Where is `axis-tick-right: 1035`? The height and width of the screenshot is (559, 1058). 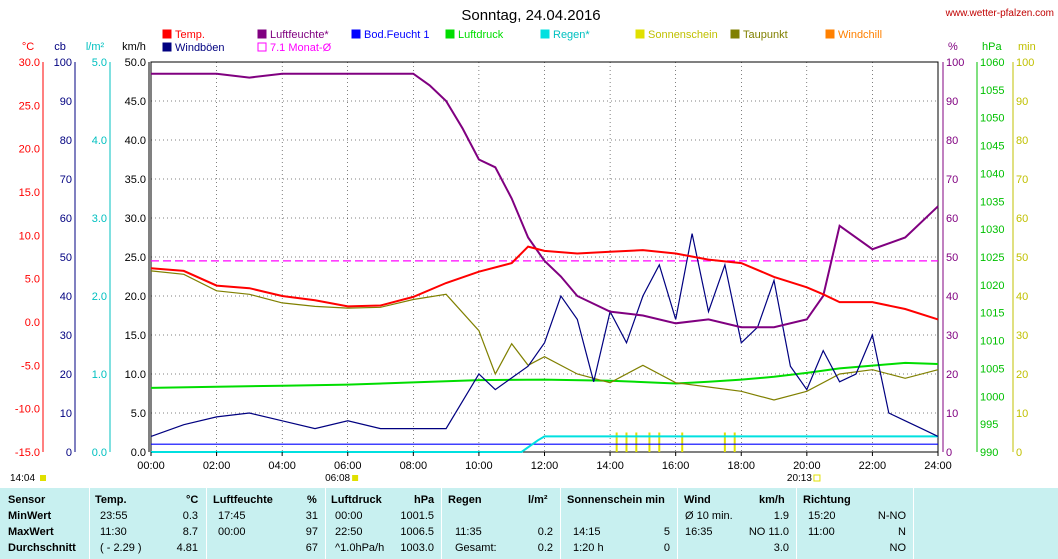 axis-tick-right: 1035 is located at coordinates (992, 202).